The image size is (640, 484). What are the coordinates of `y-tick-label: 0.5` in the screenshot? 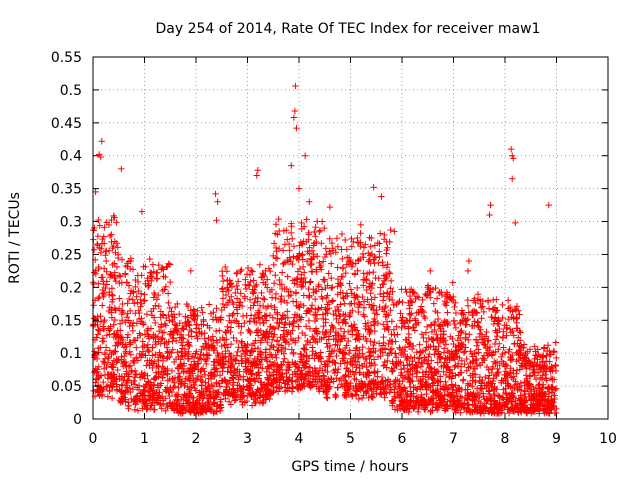 It's located at (71, 91).